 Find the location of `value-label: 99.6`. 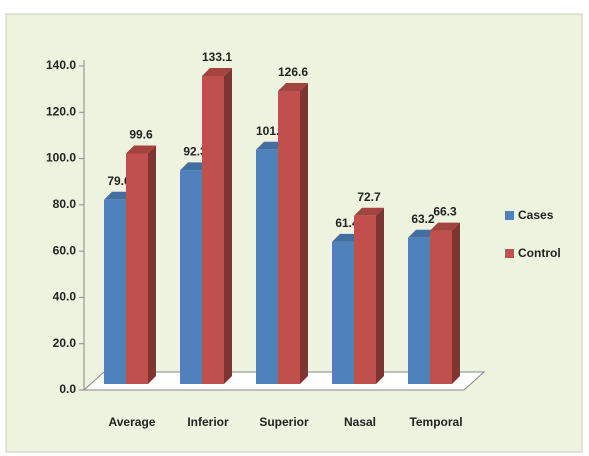

value-label: 99.6 is located at coordinates (141, 135).